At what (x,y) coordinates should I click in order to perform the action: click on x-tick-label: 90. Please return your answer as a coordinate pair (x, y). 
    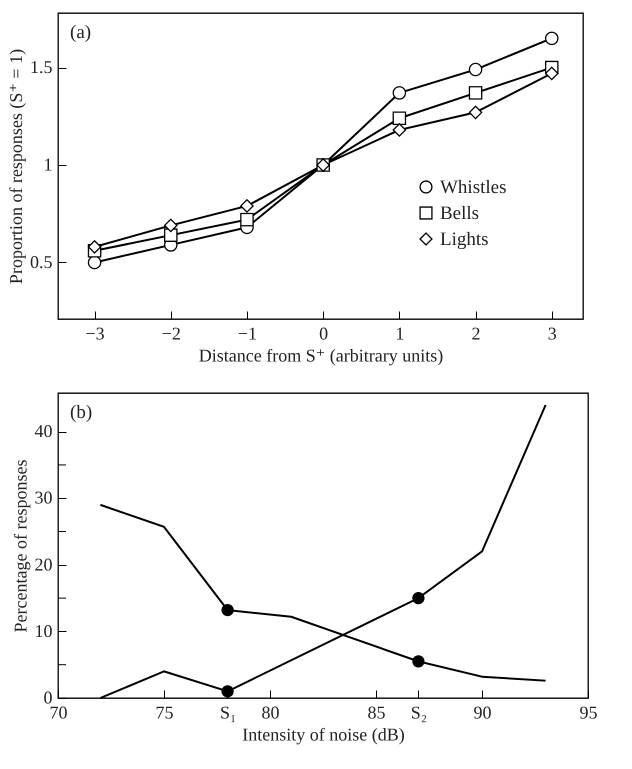
    Looking at the image, I should click on (483, 712).